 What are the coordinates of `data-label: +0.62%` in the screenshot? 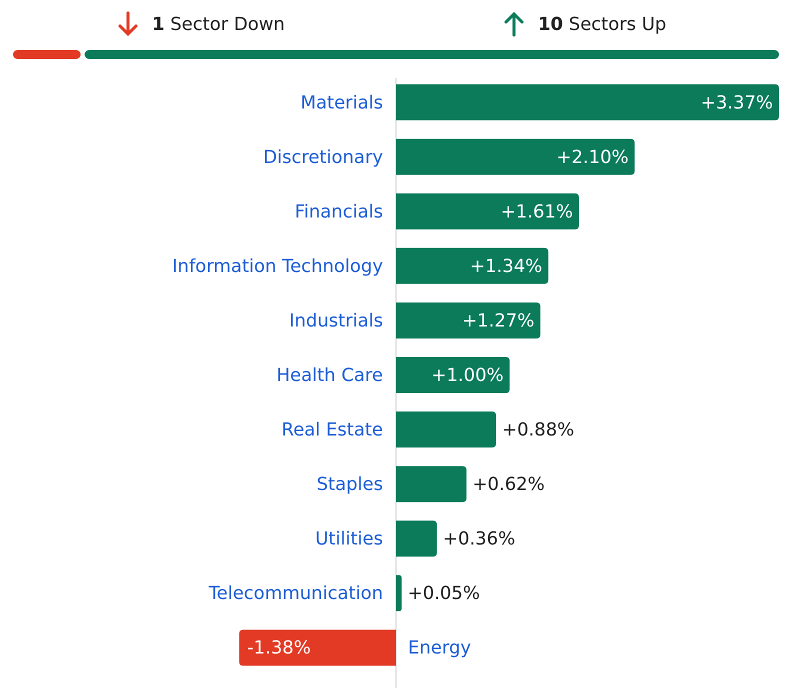 It's located at (508, 485).